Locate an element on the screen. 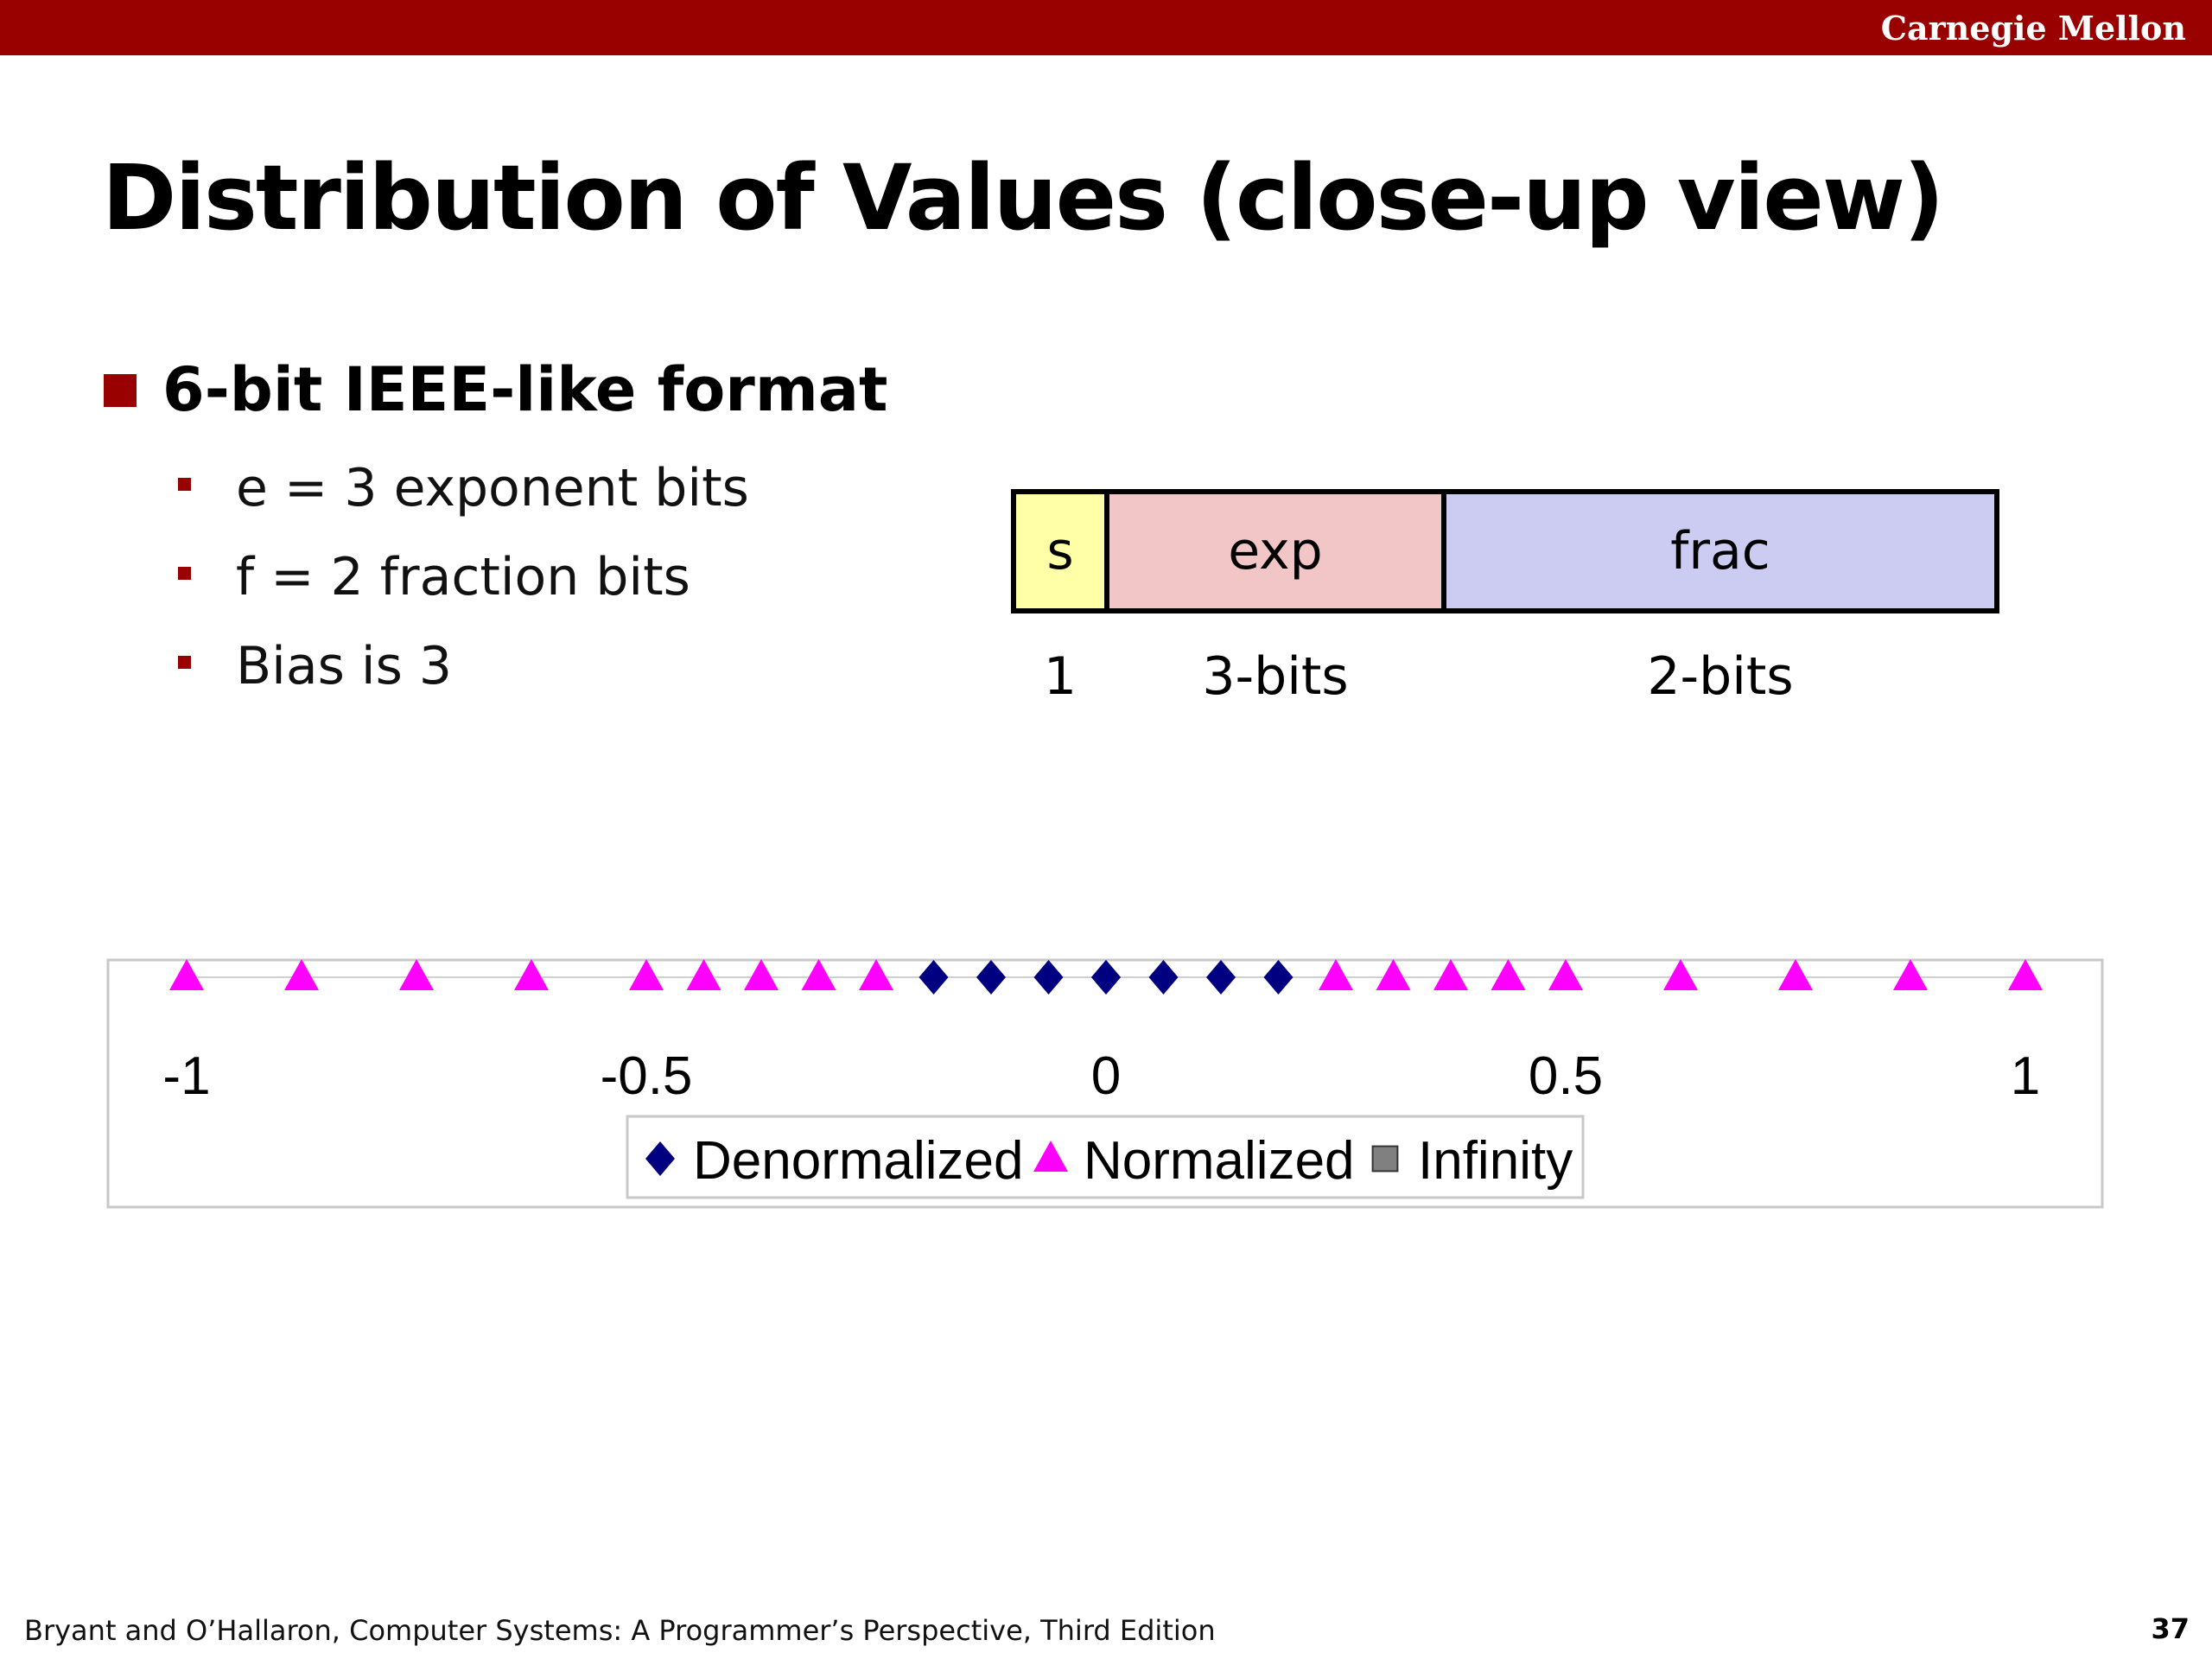 This screenshot has width=2212, height=1659. legend-normalized-icon is located at coordinates (1050, 1156).